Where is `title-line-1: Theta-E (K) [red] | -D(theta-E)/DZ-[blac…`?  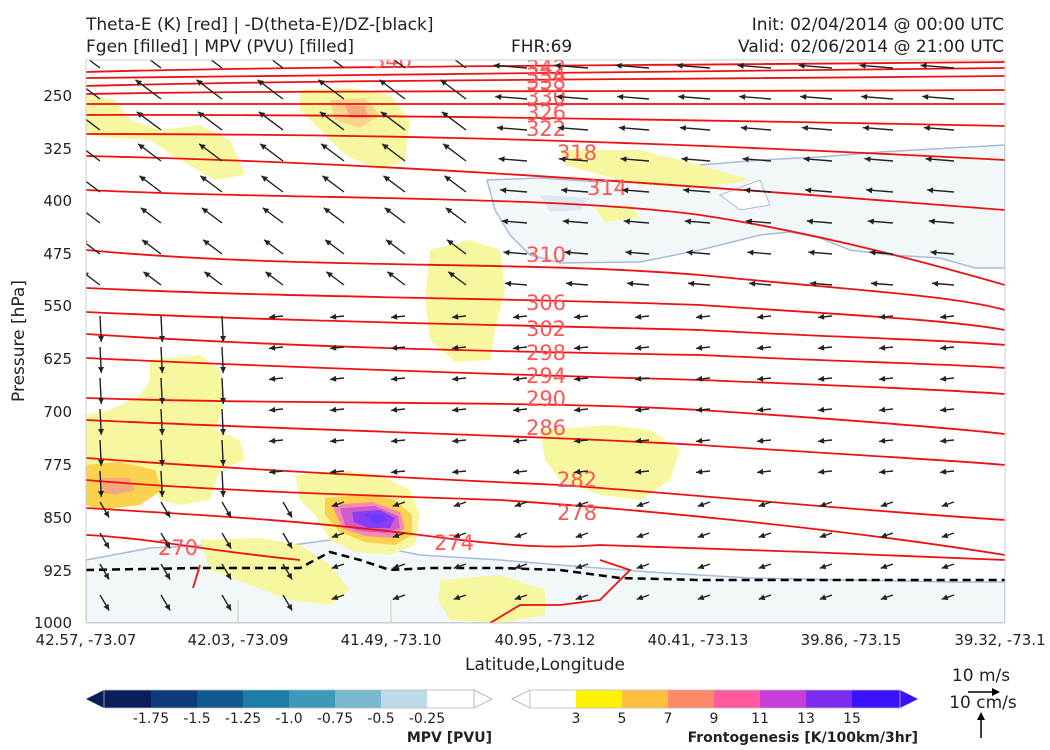 title-line-1: Theta-E (K) [red] | -D(theta-E)/DZ-[blac… is located at coordinates (260, 25).